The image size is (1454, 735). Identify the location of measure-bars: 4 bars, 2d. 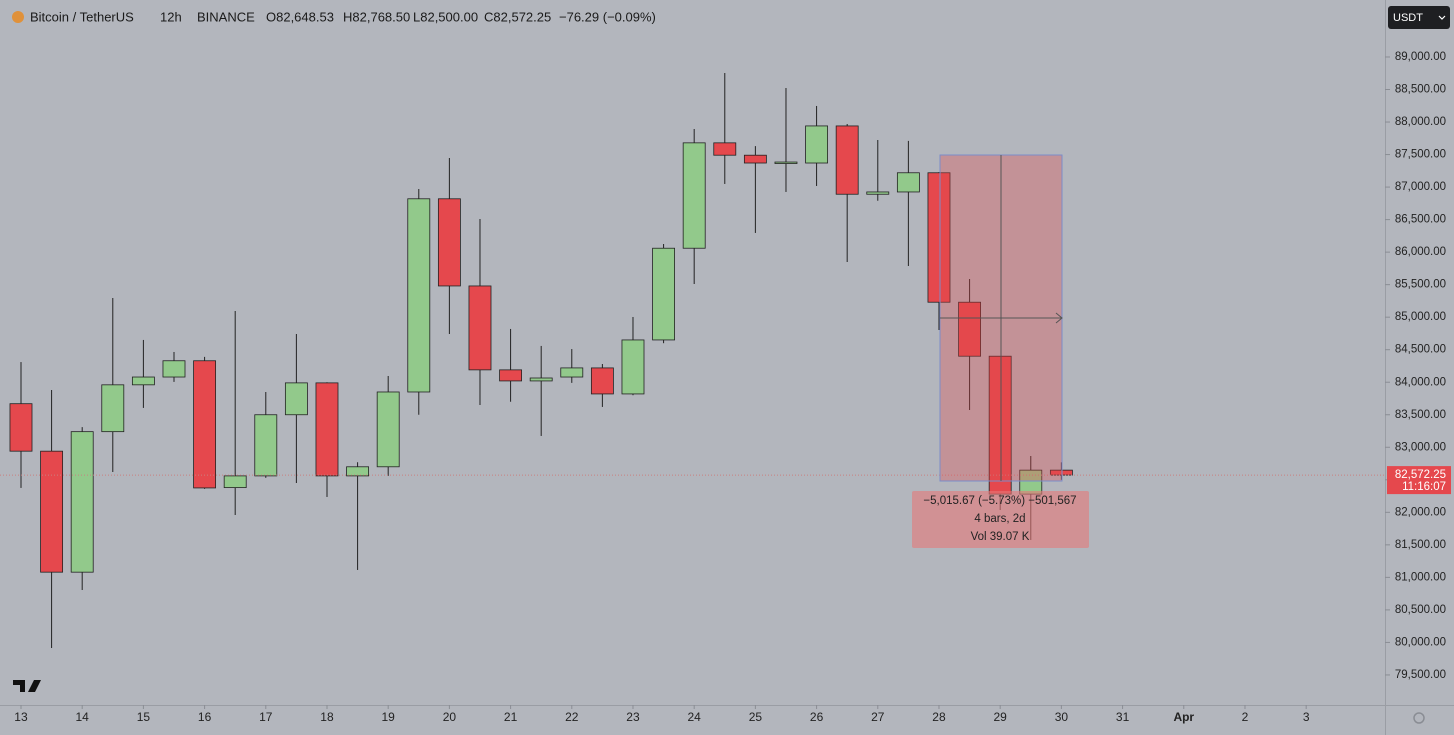
(999, 519).